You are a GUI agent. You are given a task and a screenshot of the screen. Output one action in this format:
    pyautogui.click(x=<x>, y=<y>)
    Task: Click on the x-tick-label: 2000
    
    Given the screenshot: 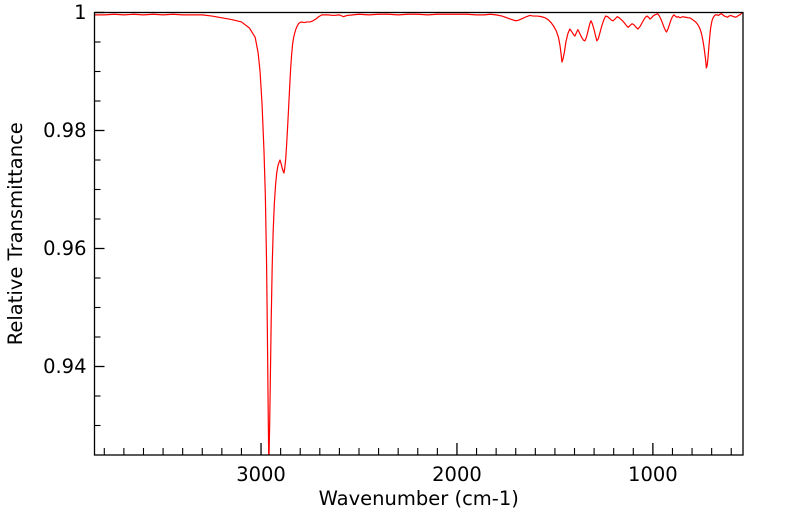 What is the action you would take?
    pyautogui.click(x=457, y=474)
    